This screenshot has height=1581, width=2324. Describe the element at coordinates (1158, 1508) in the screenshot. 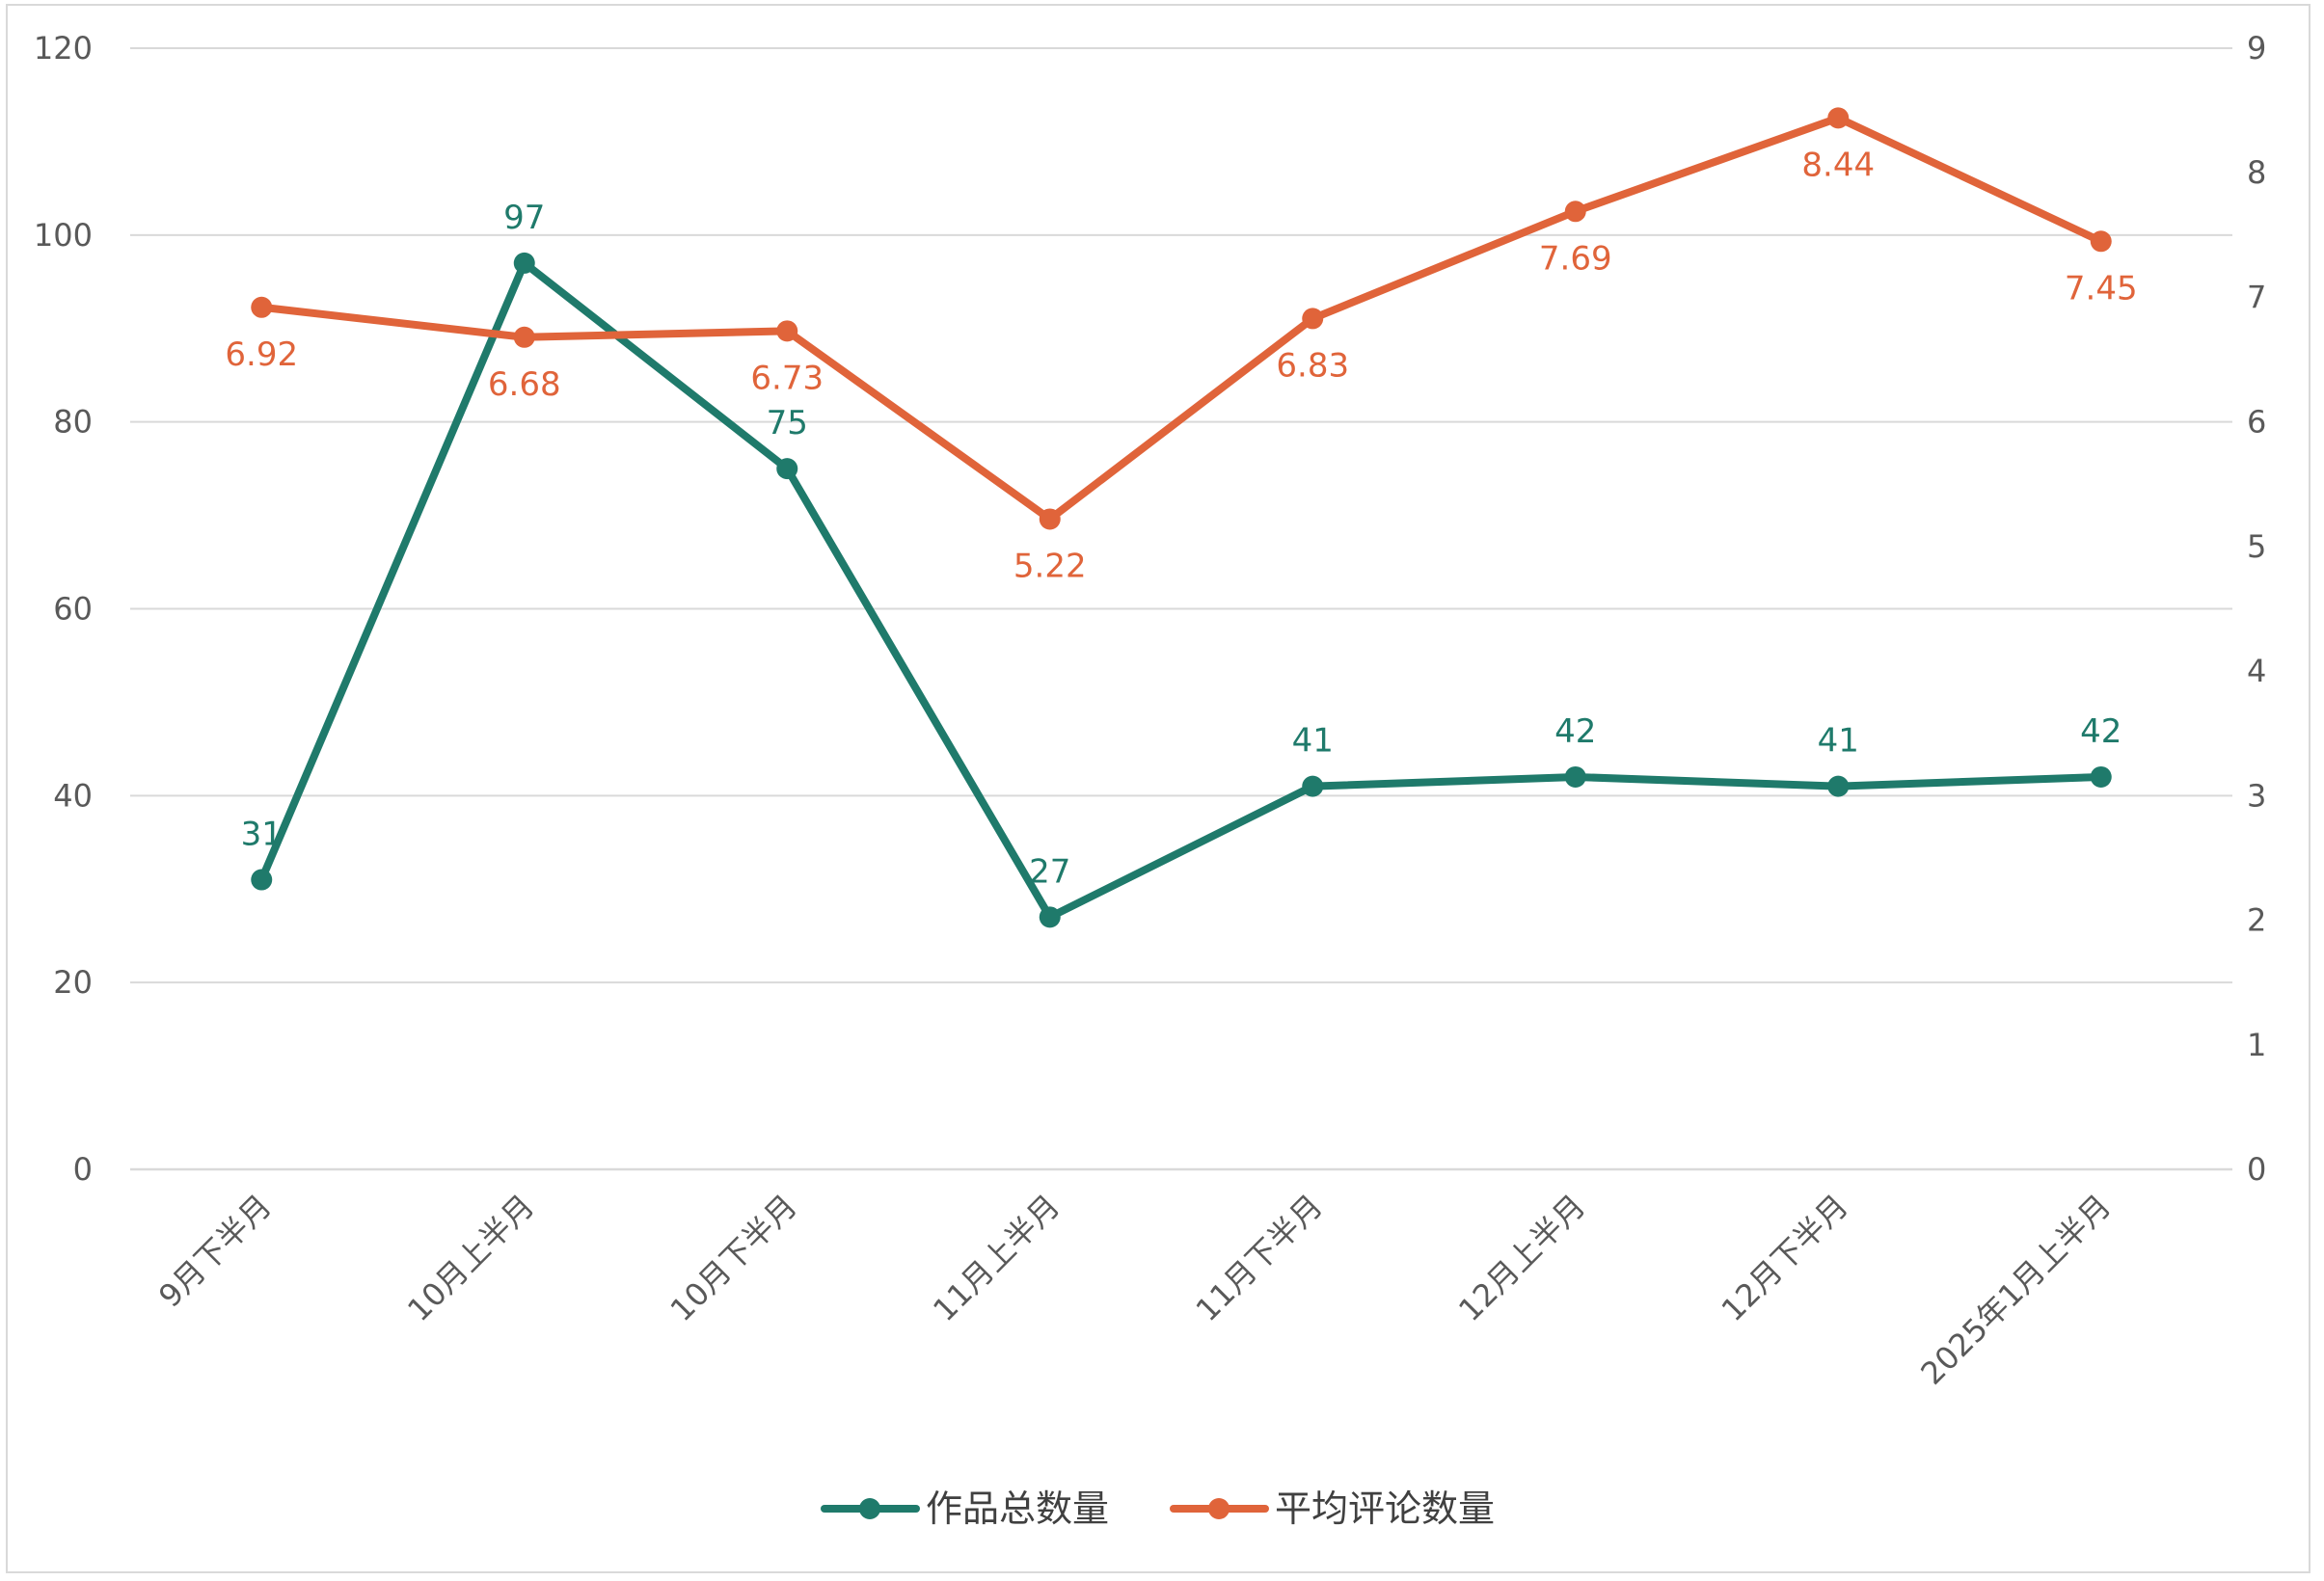

I see `legend: 作品总数量 平均评论数量` at that location.